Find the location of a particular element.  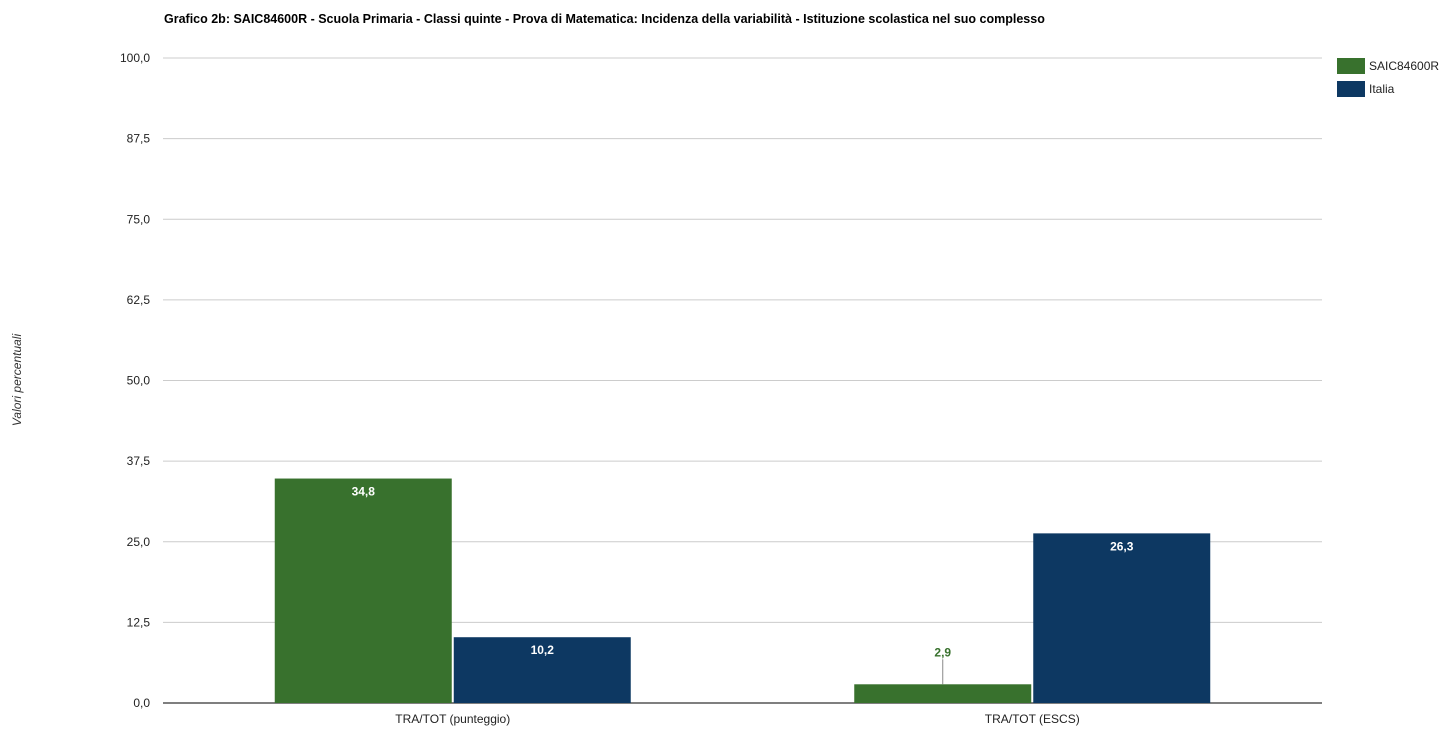

legend: SAIC84600R Italia is located at coordinates (1388, 77).